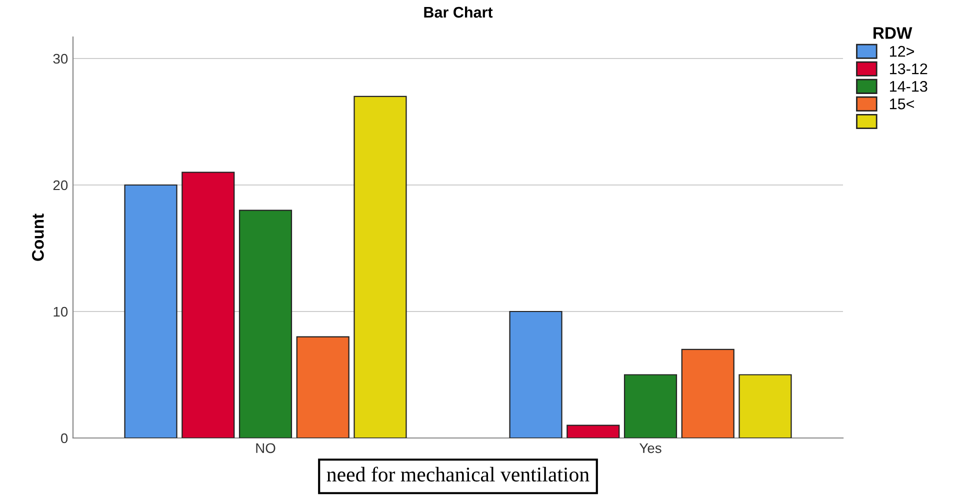 This screenshot has width=957, height=500. What do you see at coordinates (909, 86) in the screenshot?
I see `legend-label: 14-13` at bounding box center [909, 86].